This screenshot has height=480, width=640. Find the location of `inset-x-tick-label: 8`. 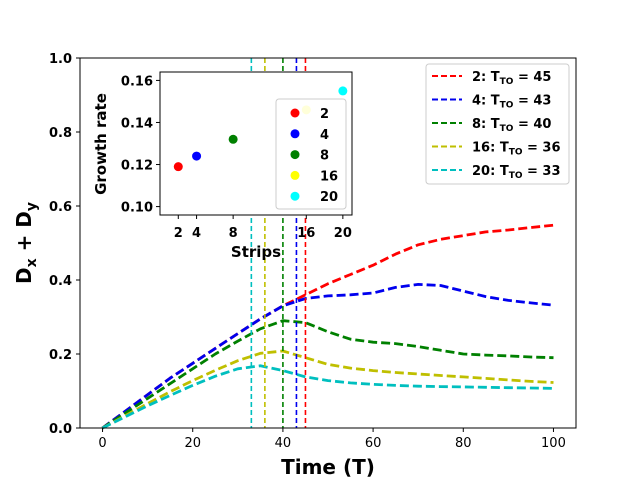

inset-x-tick-label: 8 is located at coordinates (233, 233).